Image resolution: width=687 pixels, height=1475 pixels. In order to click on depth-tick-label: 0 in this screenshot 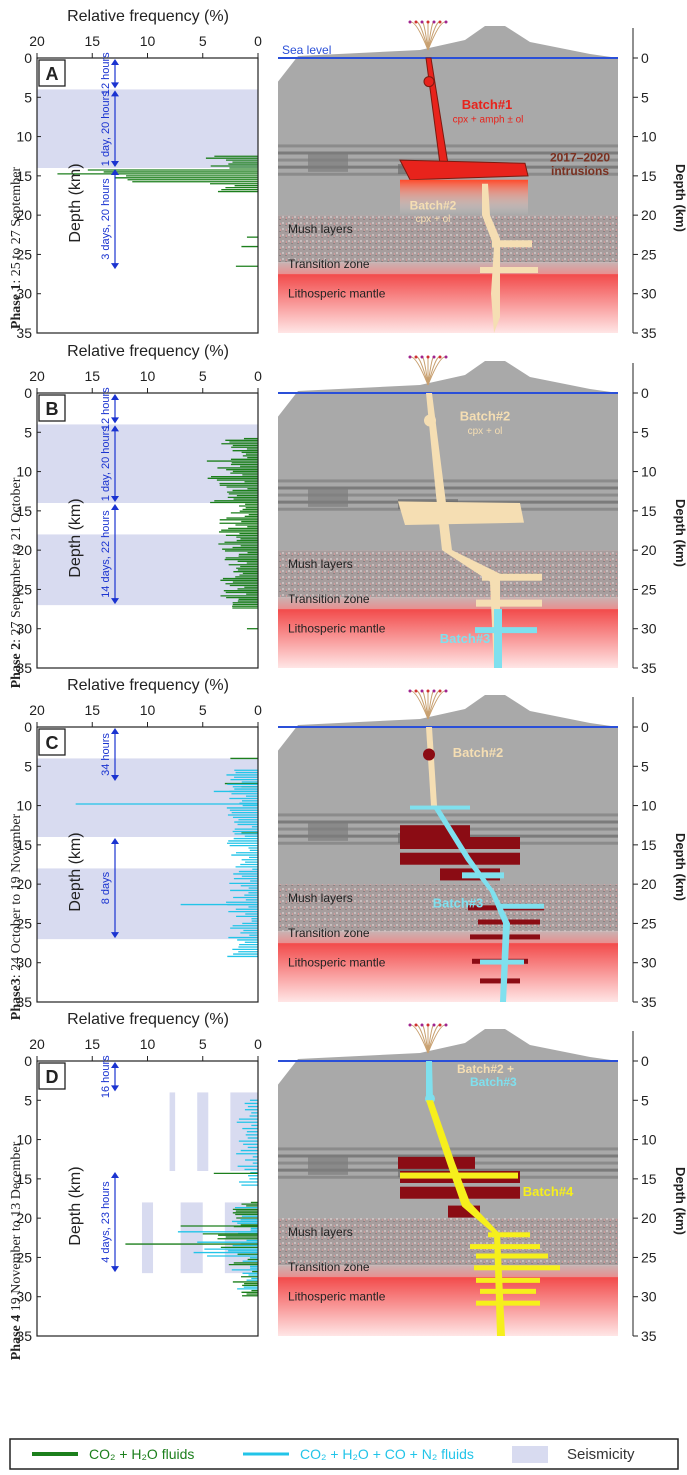, I will do `click(28, 58)`.